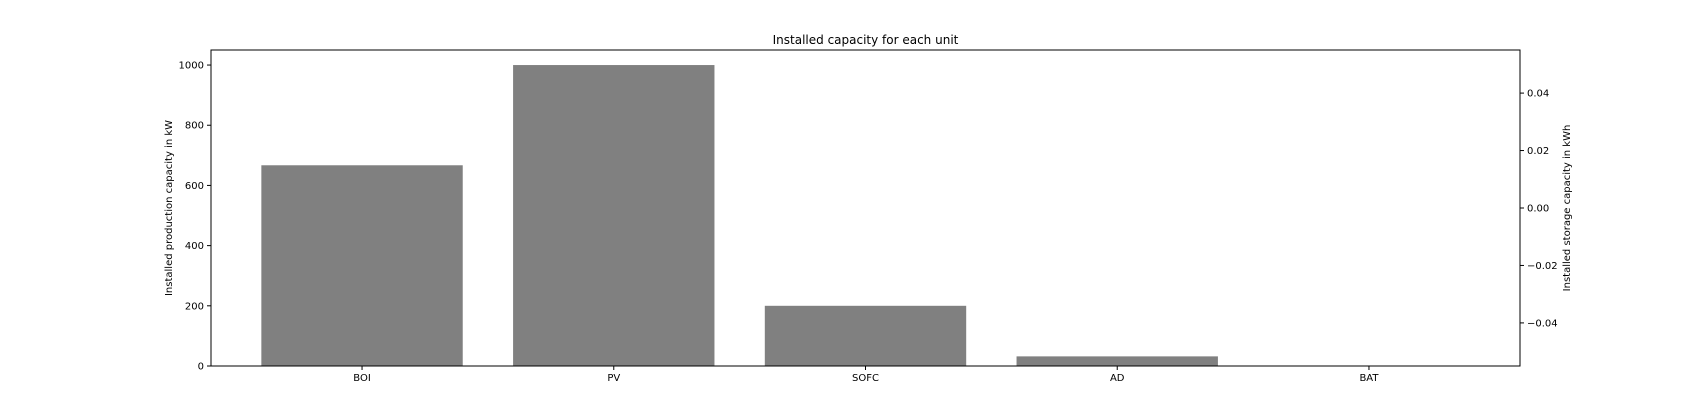 The height and width of the screenshot is (417, 1684). I want to click on y-tick-label: 0, so click(201, 367).